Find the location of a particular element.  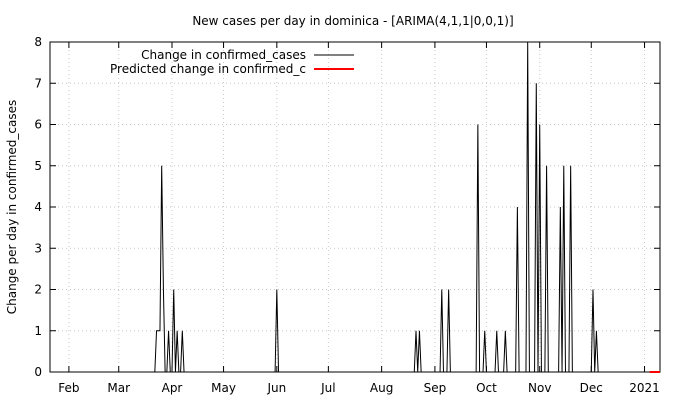

x-tick-label: Aug is located at coordinates (381, 388).